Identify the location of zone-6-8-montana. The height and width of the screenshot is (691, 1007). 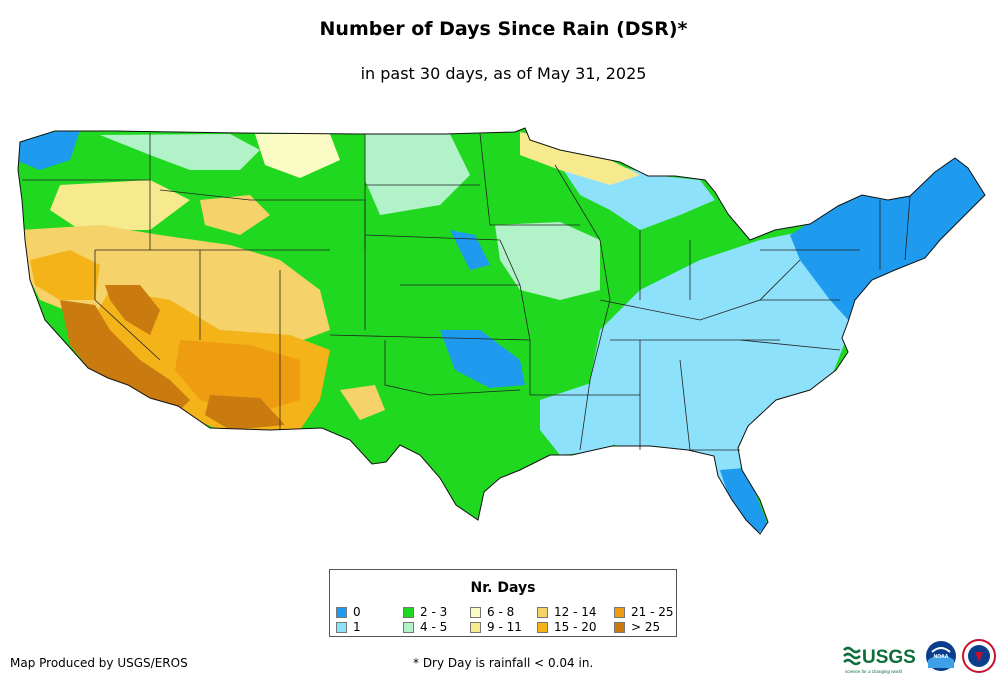
(297, 156).